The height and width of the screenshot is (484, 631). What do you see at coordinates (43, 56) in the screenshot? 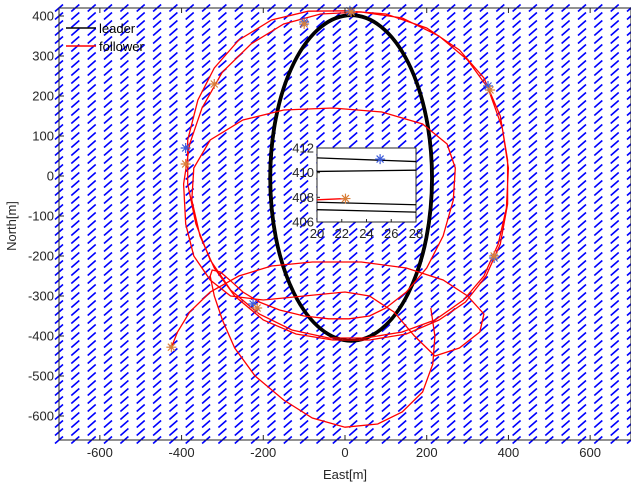
I see `y-tick-label: 300` at bounding box center [43, 56].